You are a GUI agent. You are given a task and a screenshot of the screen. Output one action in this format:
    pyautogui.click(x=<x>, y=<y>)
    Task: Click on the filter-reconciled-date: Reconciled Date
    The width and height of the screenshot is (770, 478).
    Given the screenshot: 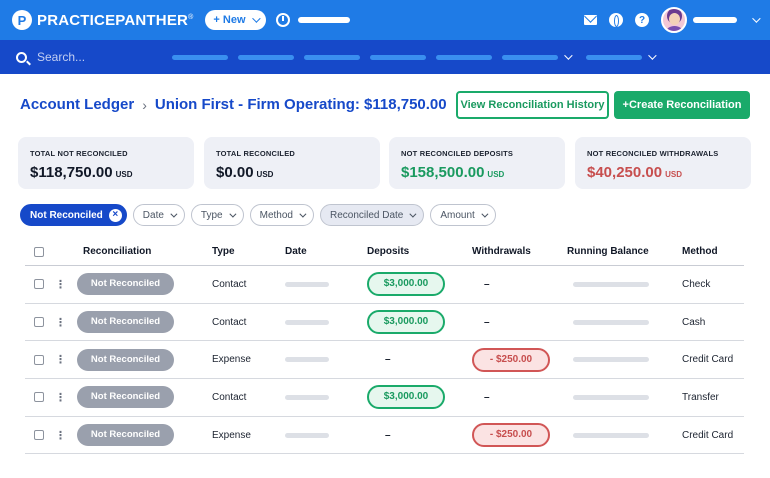 What is the action you would take?
    pyautogui.click(x=372, y=215)
    